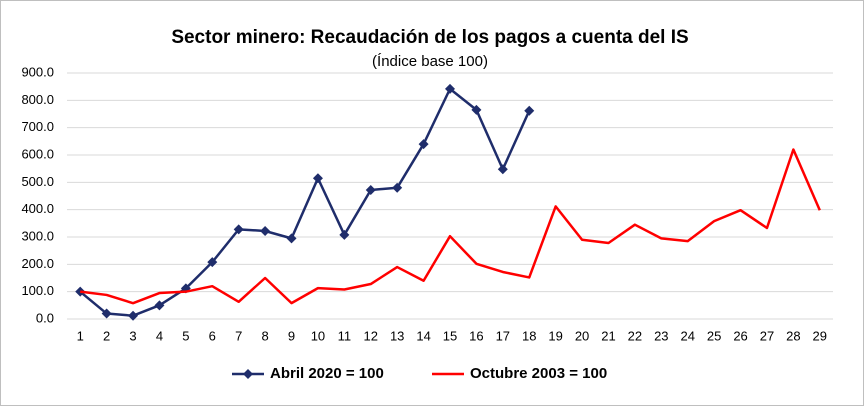 This screenshot has height=412, width=865. Describe the element at coordinates (503, 335) in the screenshot. I see `x-tick-label: 17` at that location.